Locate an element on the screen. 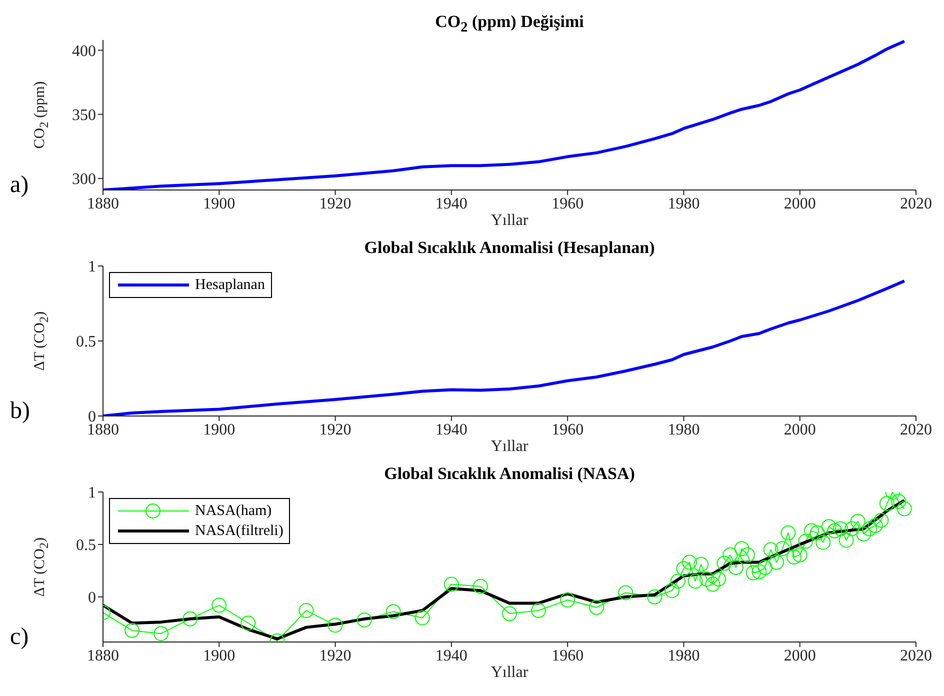  legend-label: NASA(ham) is located at coordinates (233, 511).